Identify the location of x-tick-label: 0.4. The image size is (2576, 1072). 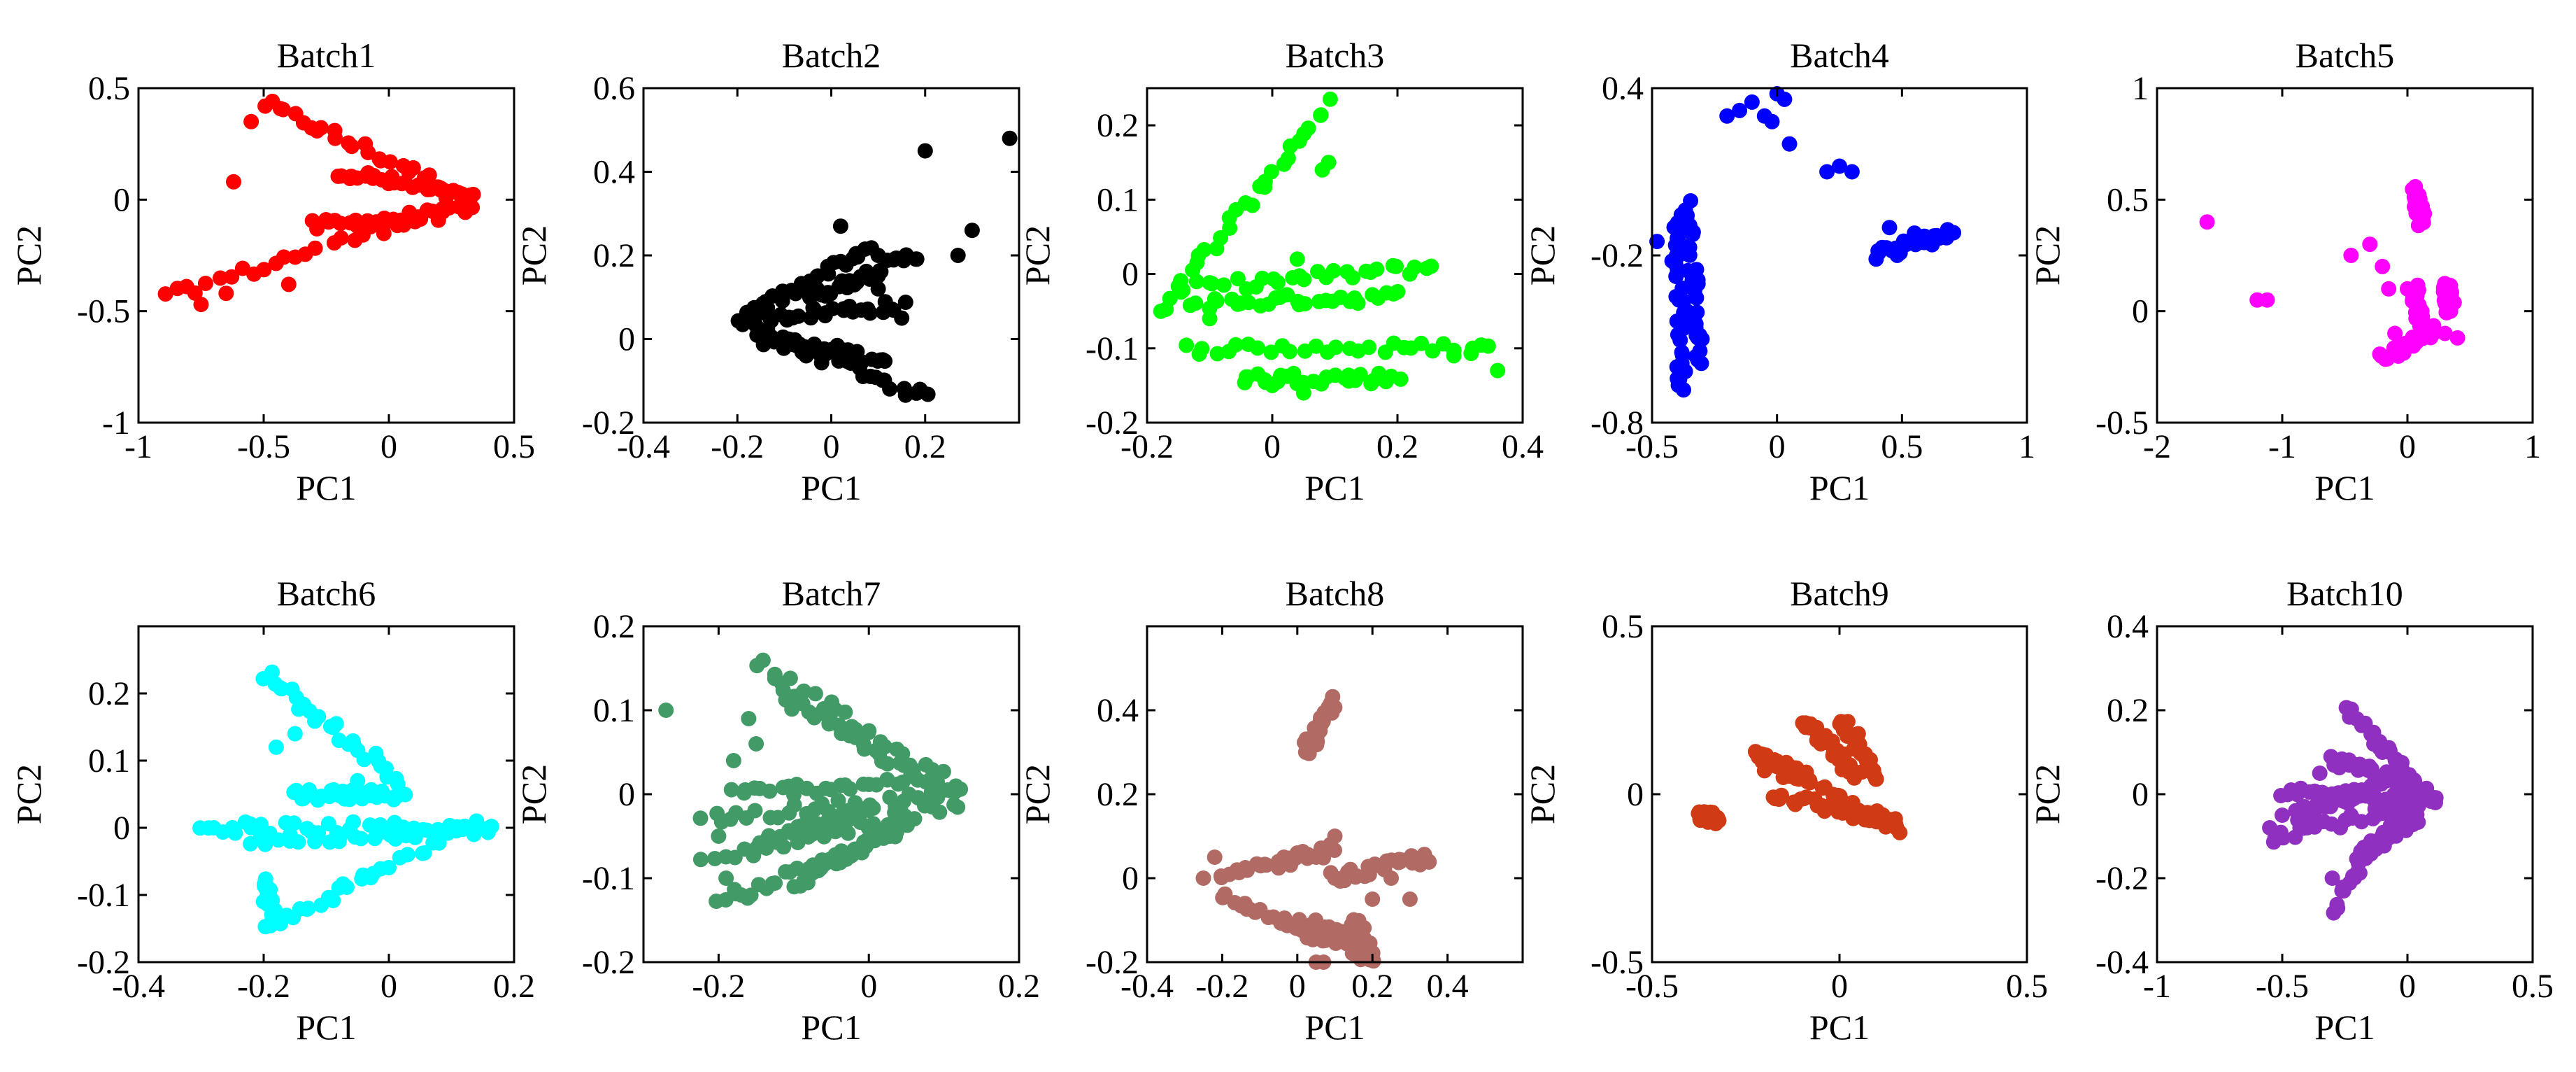
(1448, 987).